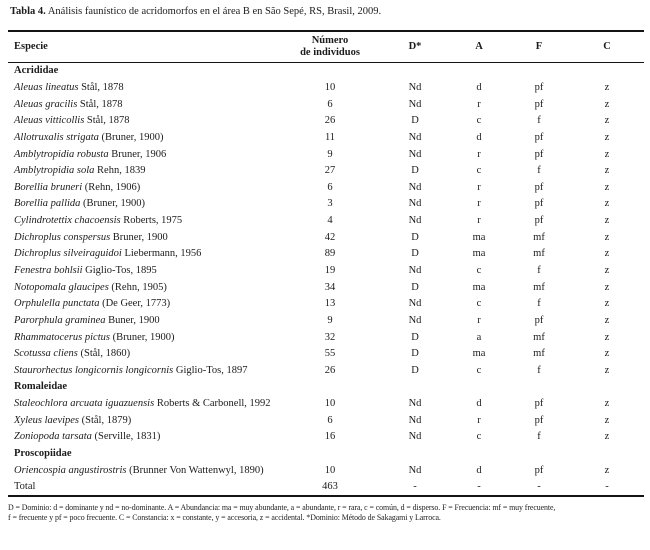 The height and width of the screenshot is (550, 650). What do you see at coordinates (326, 204) in the screenshot?
I see `species-row: Borellia pallida (Bruner, 1900) 3 Nd r pf z` at bounding box center [326, 204].